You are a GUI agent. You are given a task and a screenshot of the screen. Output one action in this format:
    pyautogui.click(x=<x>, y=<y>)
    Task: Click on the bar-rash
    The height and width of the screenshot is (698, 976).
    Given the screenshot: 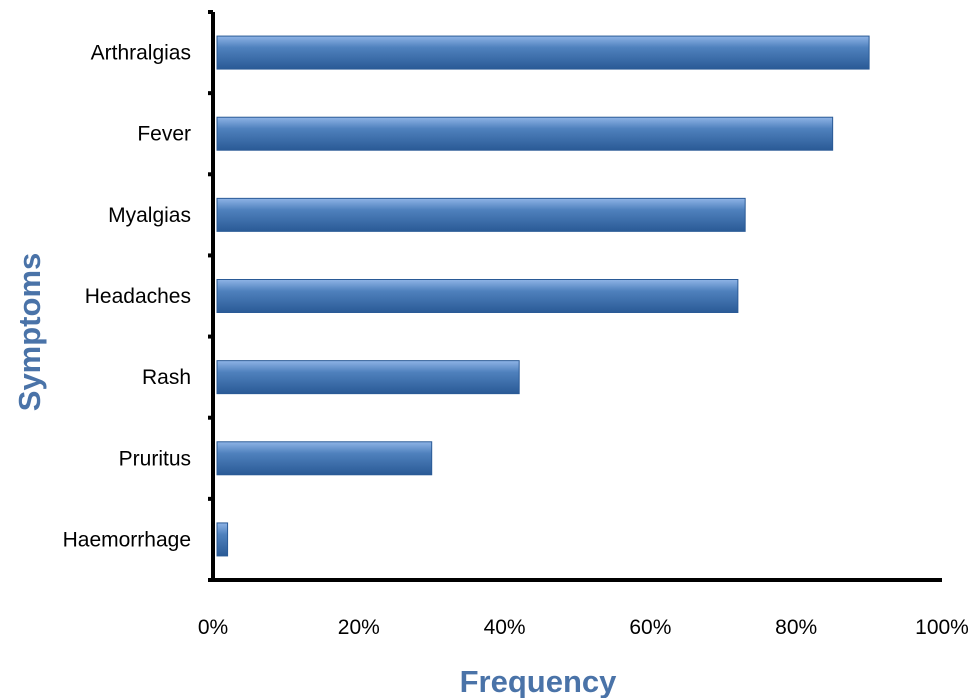 What is the action you would take?
    pyautogui.click(x=368, y=377)
    